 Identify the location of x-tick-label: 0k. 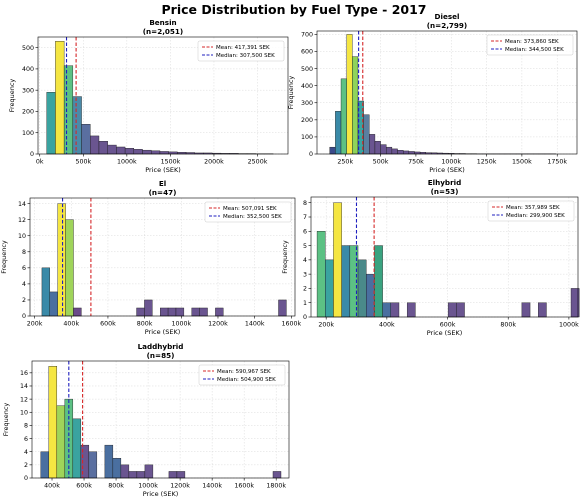
(40, 162).